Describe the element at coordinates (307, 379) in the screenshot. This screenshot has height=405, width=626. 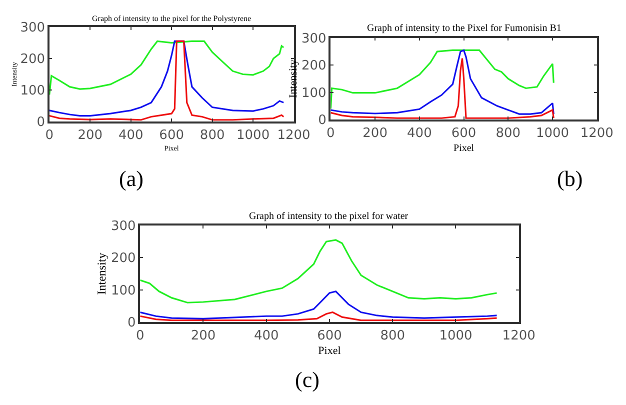
I see `text: (c)` at that location.